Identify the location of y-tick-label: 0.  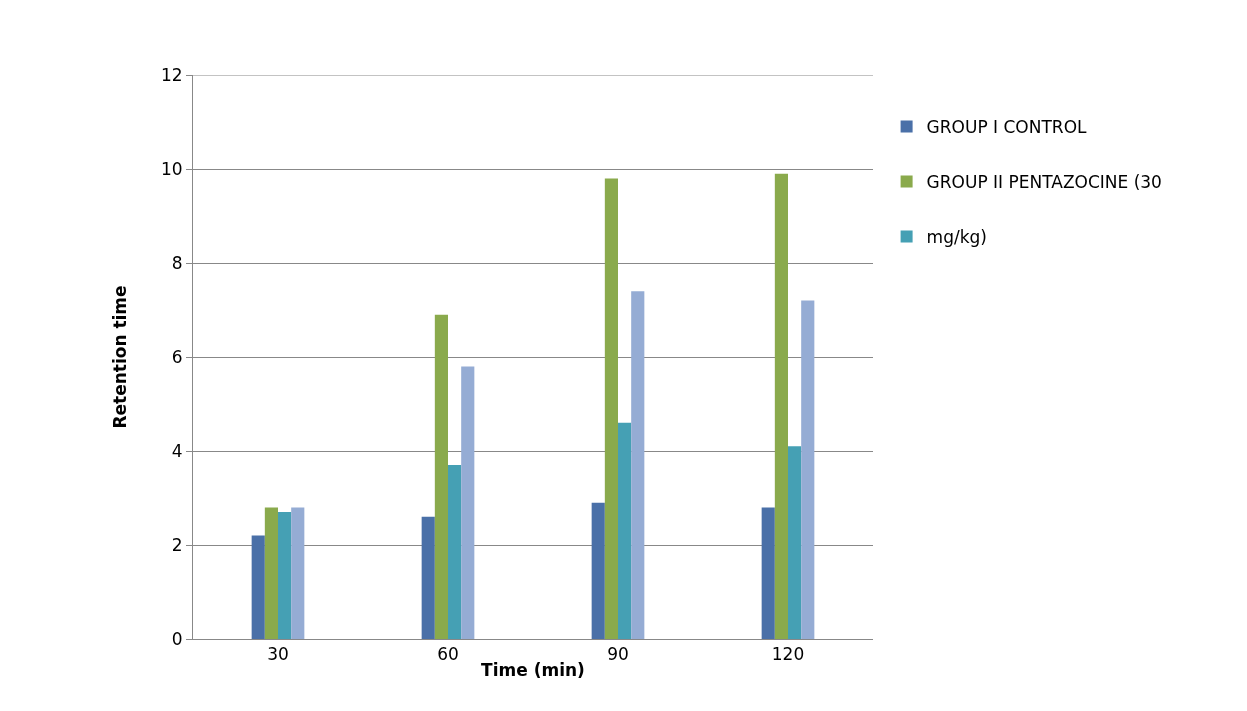
(177, 638).